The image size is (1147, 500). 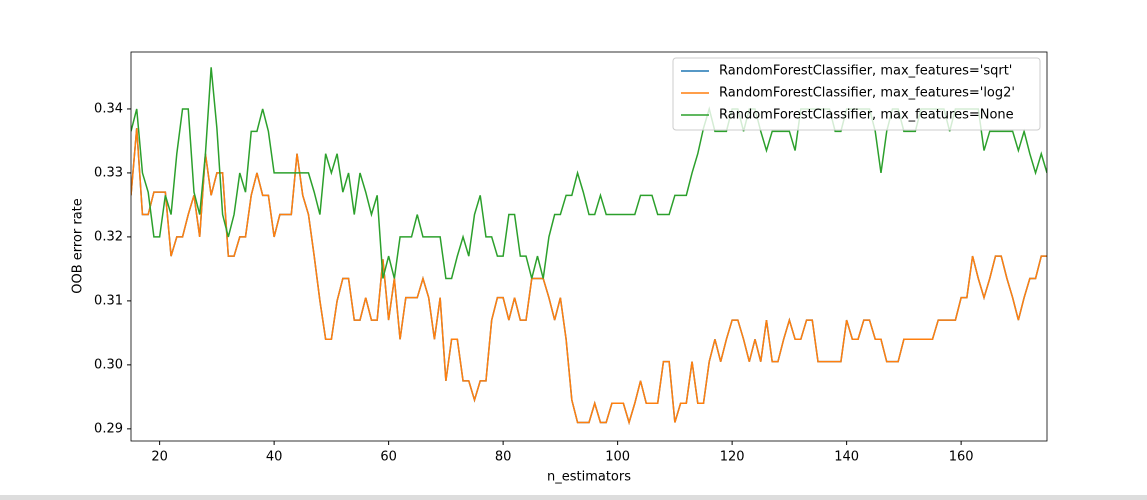 What do you see at coordinates (159, 457) in the screenshot?
I see `x-tick-label: 20` at bounding box center [159, 457].